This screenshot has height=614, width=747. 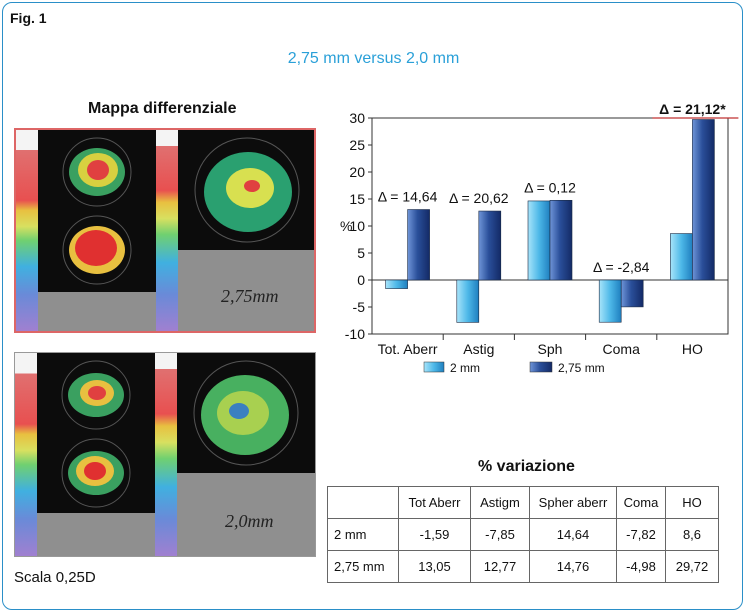 What do you see at coordinates (500, 502) in the screenshot?
I see `table-header-cell: Astigm` at bounding box center [500, 502].